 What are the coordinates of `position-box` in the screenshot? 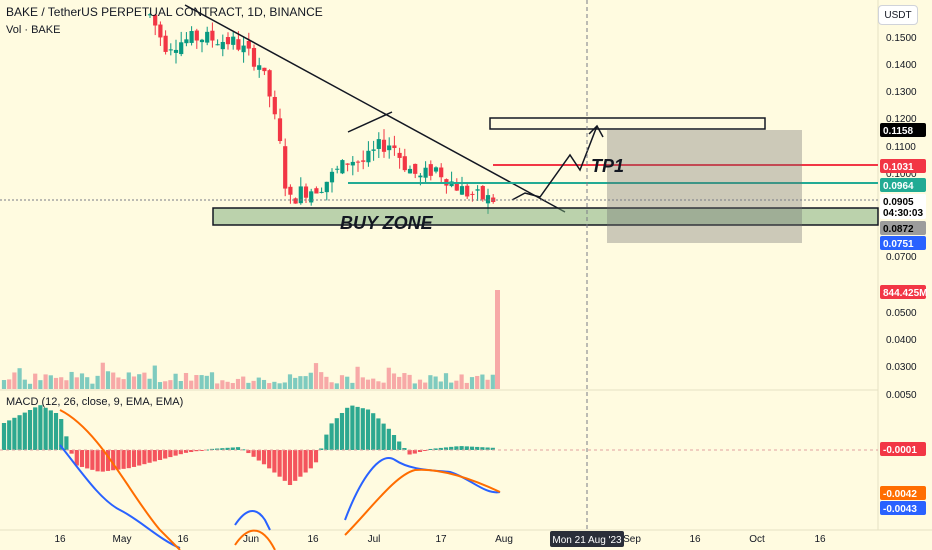 It's located at (704, 186).